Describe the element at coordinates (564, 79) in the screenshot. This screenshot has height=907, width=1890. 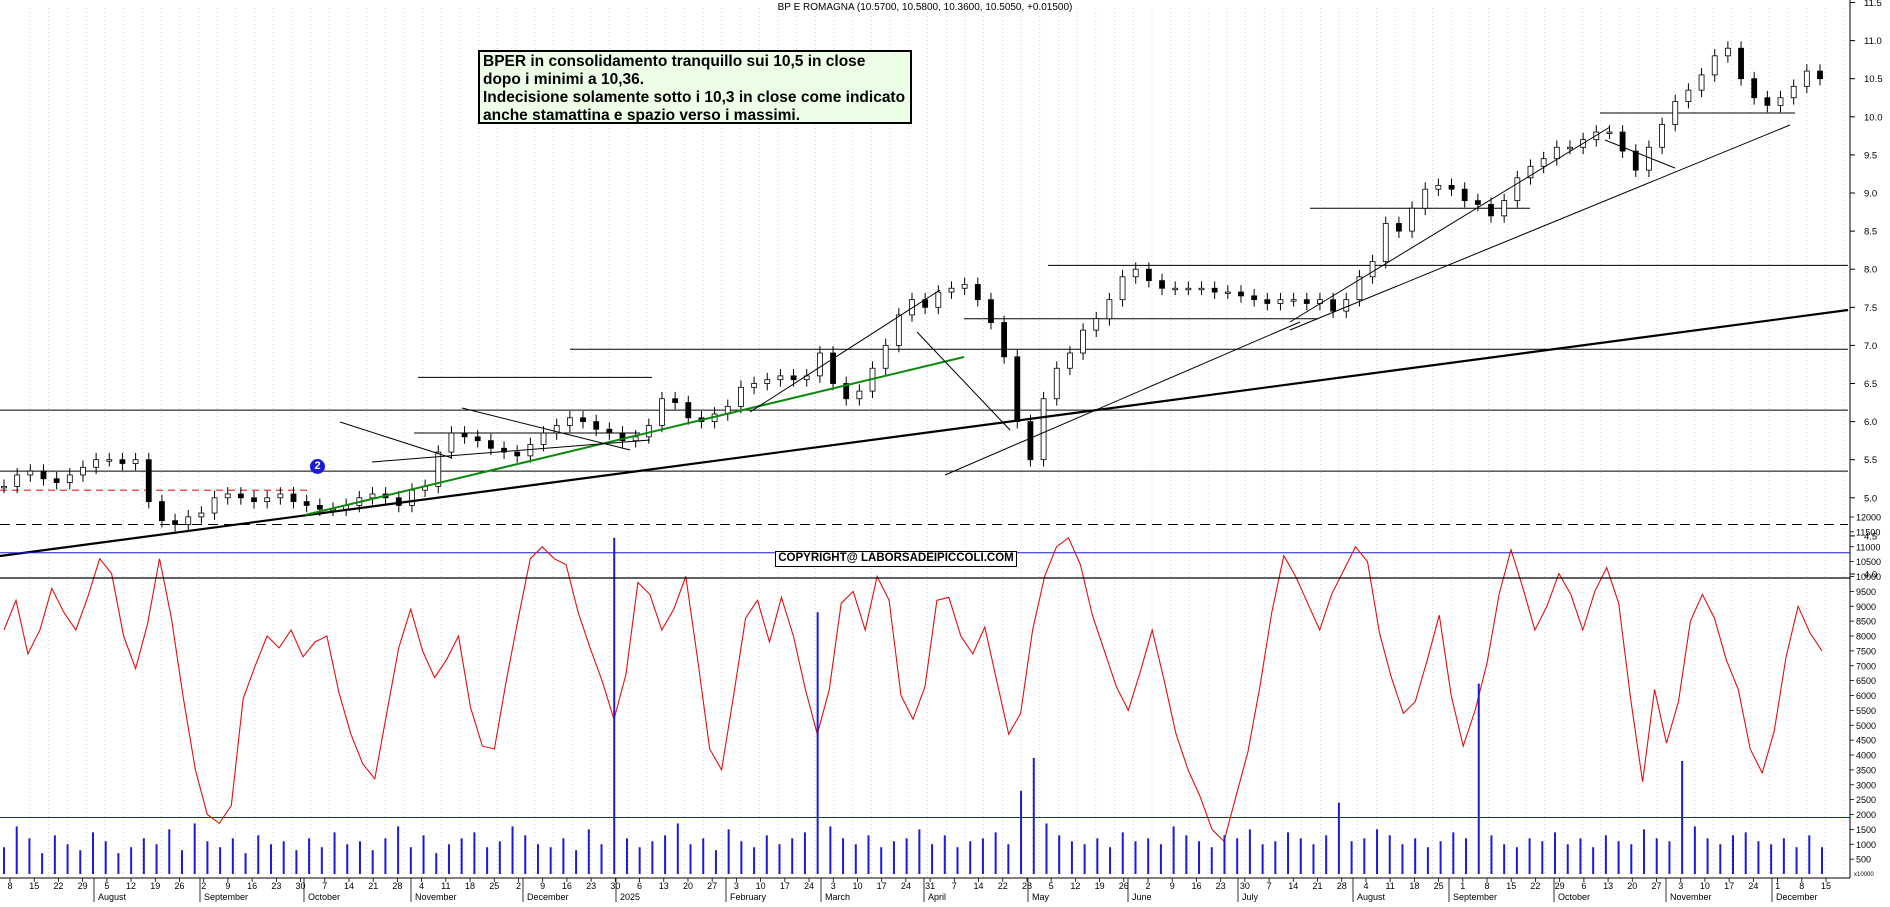
I see `annotation-line: dopo i minimi a 10,36.` at that location.